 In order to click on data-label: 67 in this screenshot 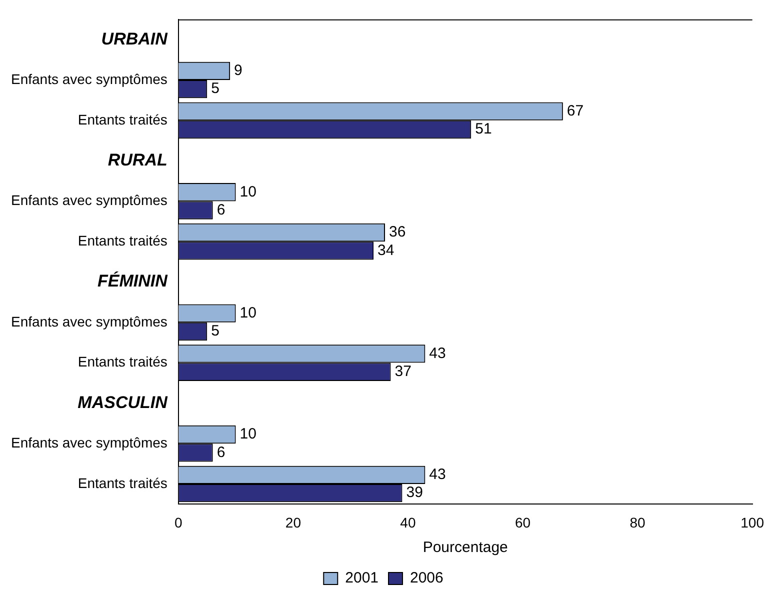, I will do `click(575, 111)`.